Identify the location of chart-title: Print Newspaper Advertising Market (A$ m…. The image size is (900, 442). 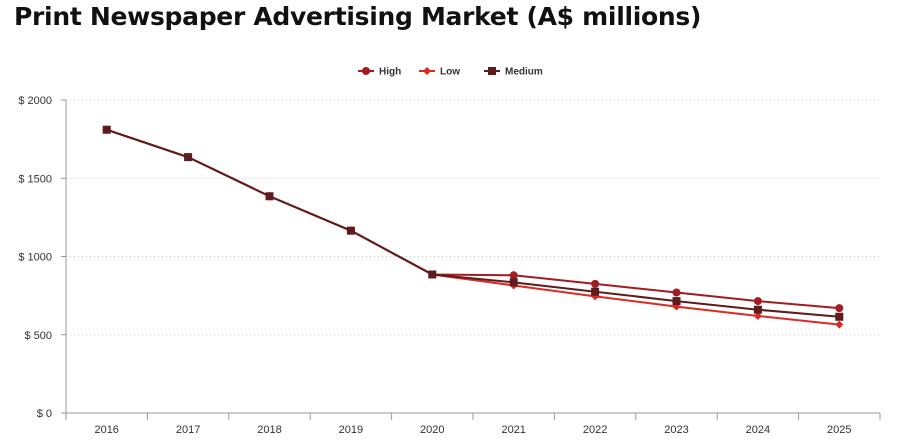
(358, 16).